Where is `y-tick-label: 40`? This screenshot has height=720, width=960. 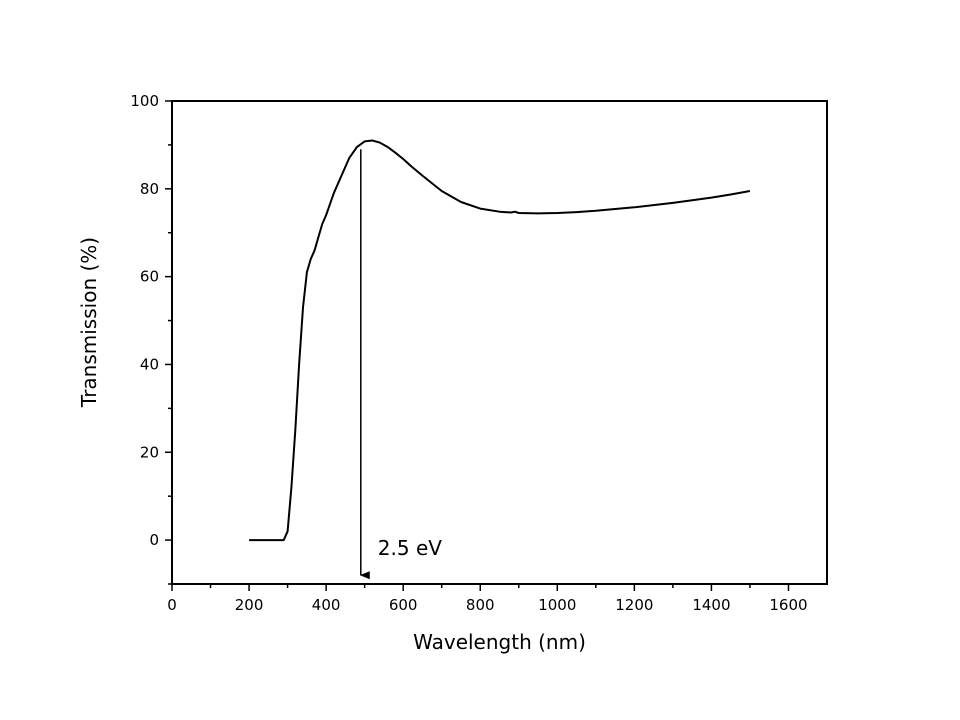 y-tick-label: 40 is located at coordinates (149, 364).